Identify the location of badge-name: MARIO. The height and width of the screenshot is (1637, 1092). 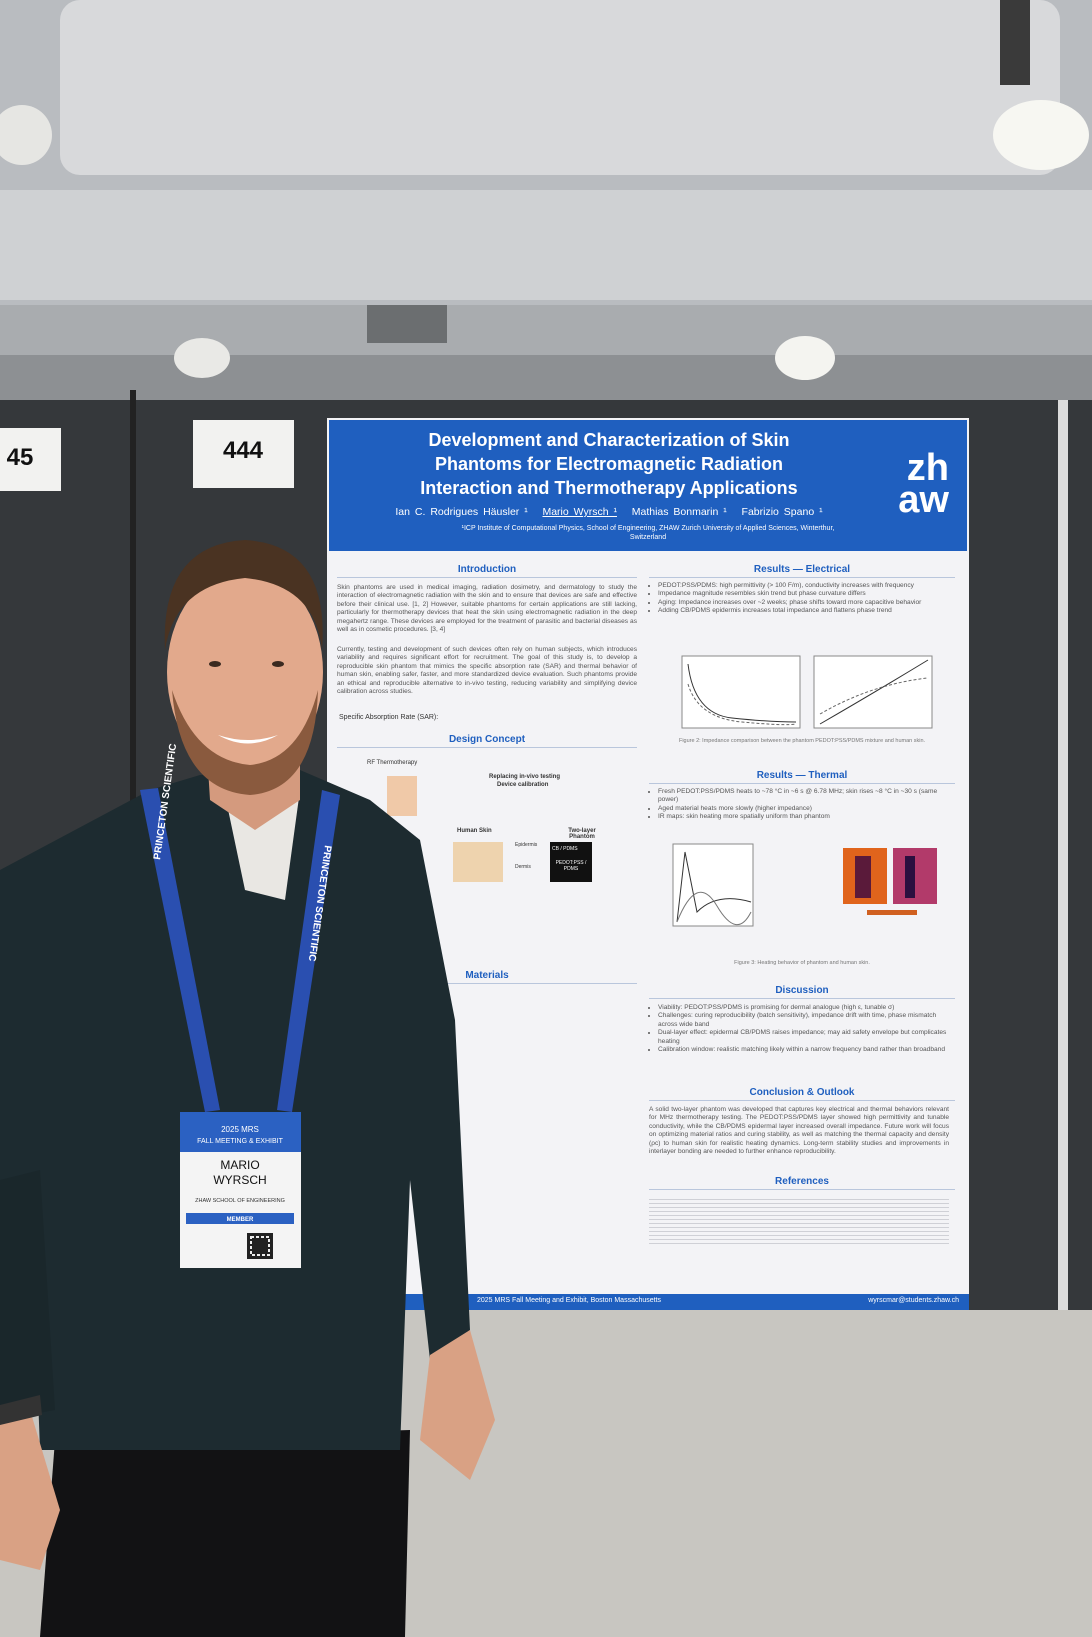
(239, 1165).